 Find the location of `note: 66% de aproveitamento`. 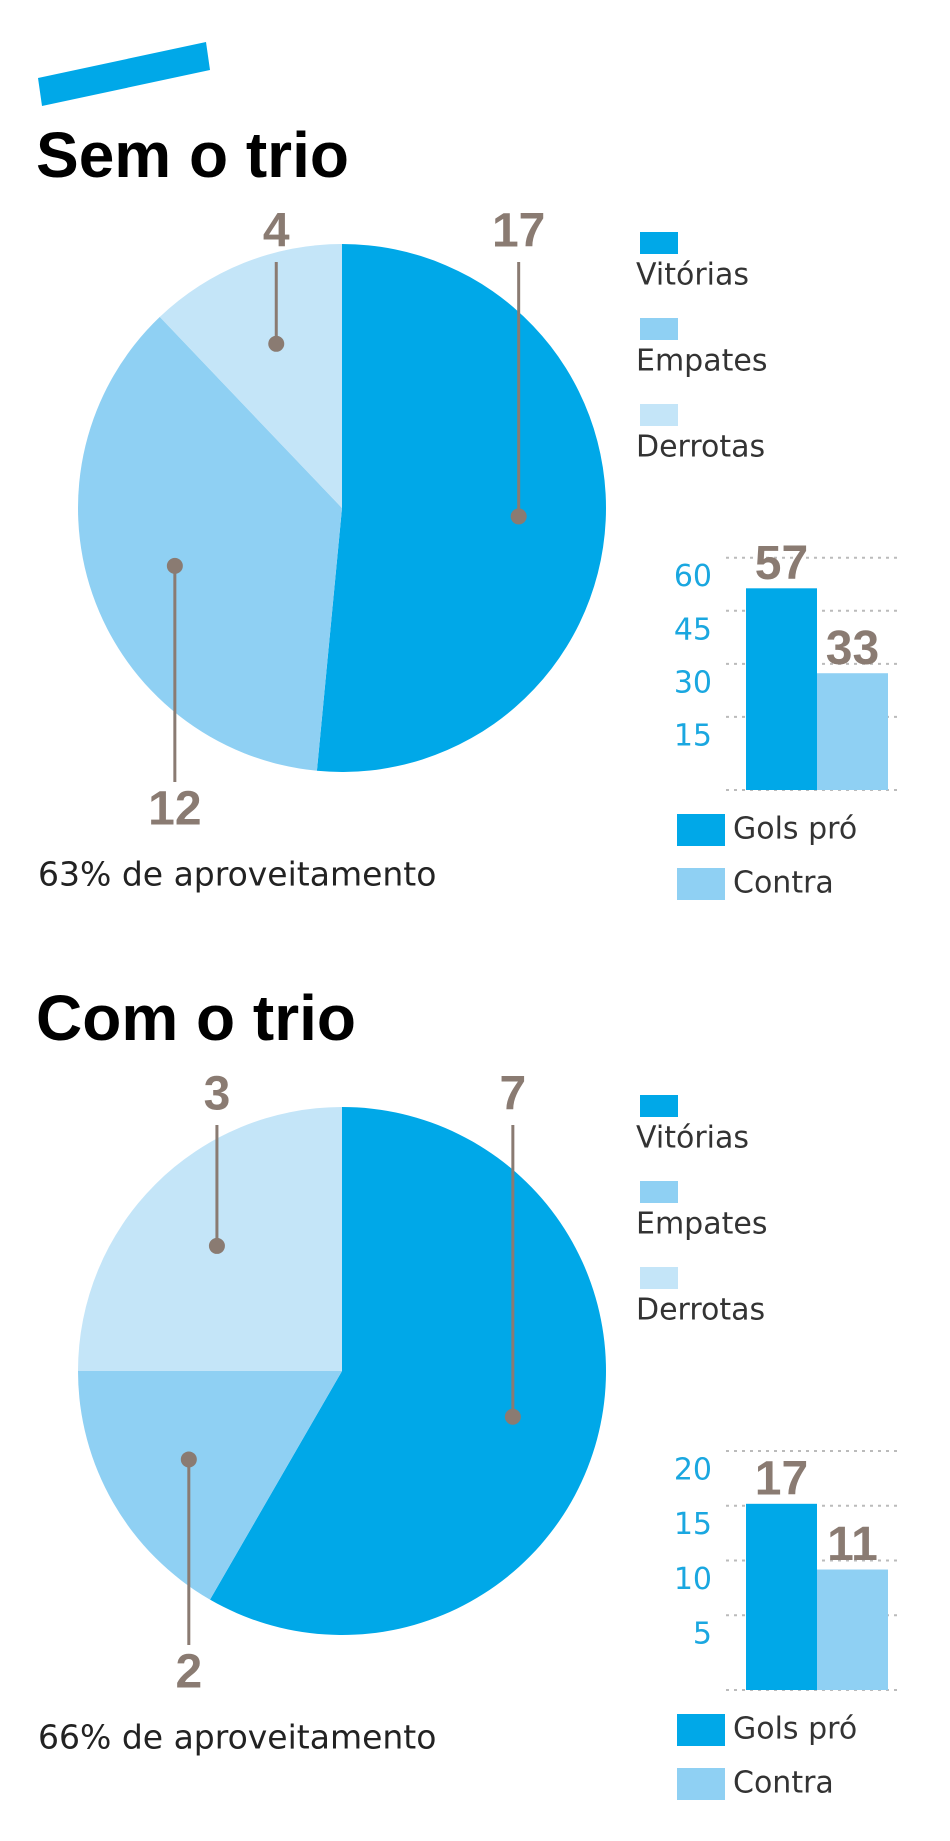

note: 66% de aproveitamento is located at coordinates (237, 1737).